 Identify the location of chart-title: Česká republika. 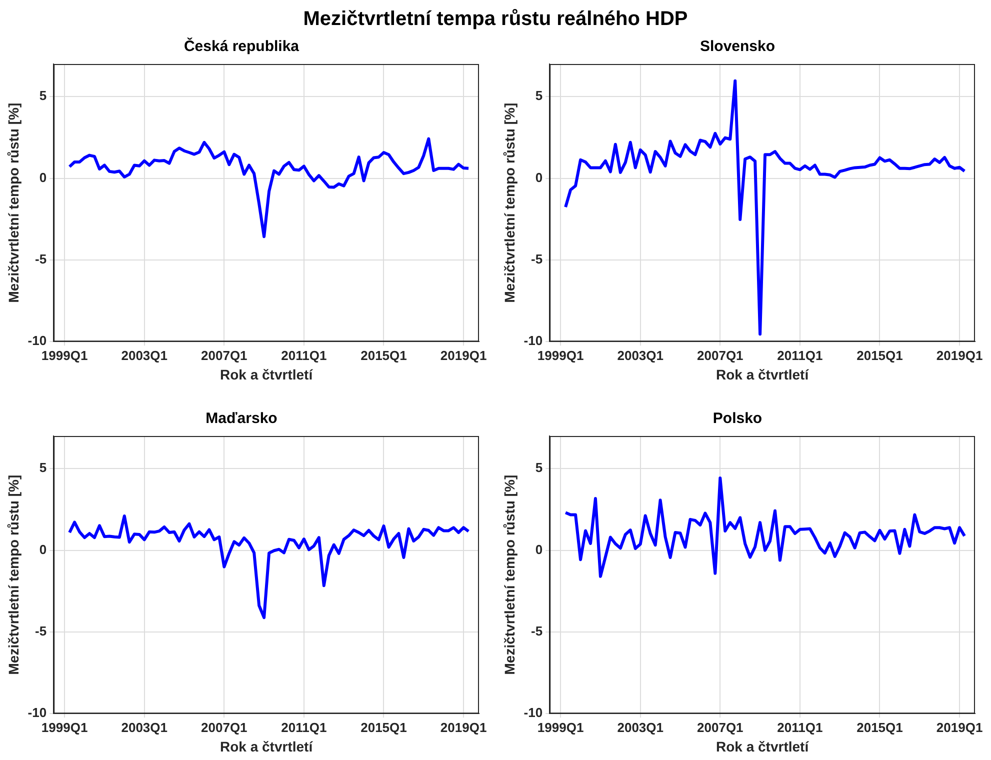
(242, 46).